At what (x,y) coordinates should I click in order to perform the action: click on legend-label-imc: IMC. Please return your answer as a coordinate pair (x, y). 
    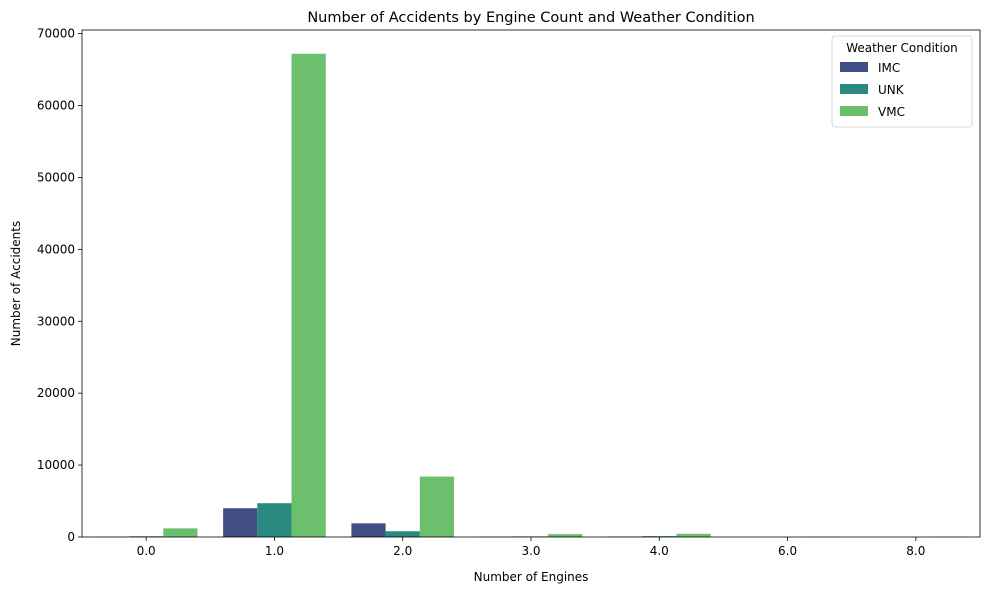
    Looking at the image, I should click on (889, 68).